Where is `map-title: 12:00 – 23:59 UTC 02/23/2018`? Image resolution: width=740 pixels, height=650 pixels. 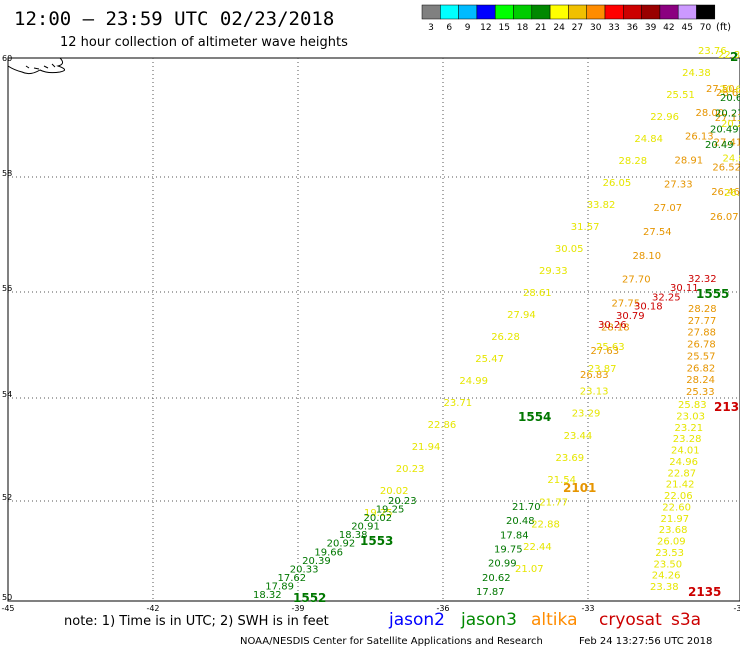
map-title: 12:00 – 23:59 UTC 02/23/2018 is located at coordinates (174, 19).